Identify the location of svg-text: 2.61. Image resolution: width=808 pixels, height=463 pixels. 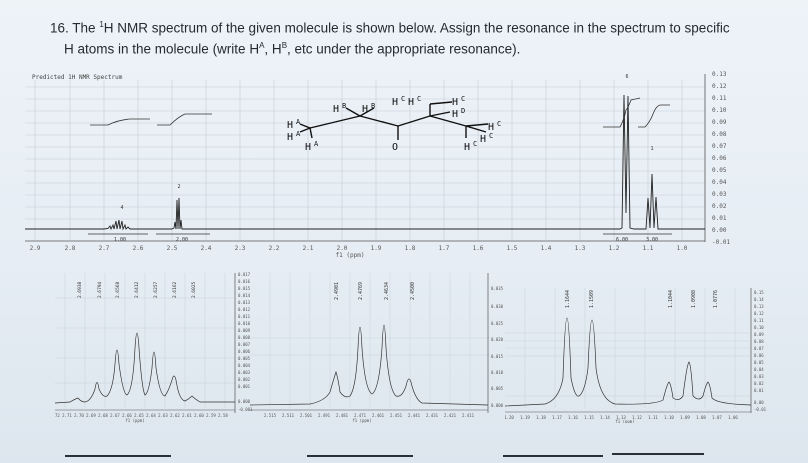
(187, 415).